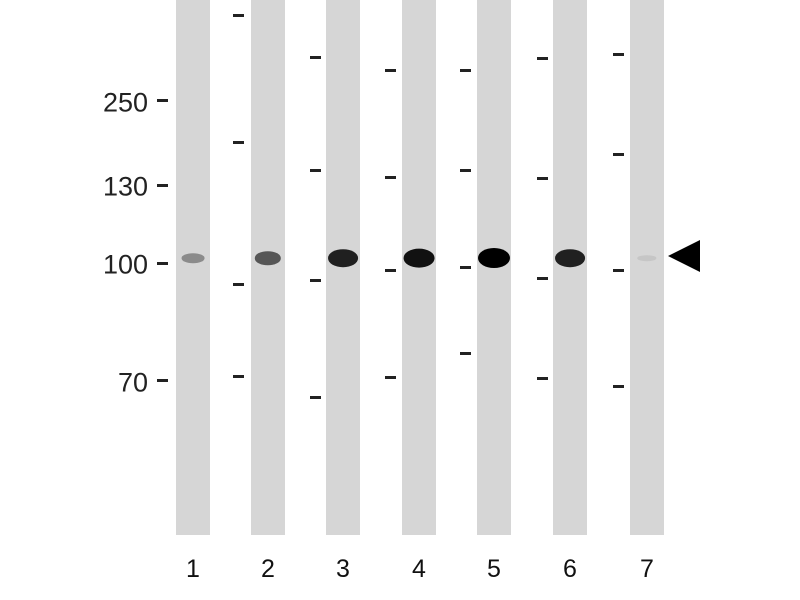 The width and height of the screenshot is (800, 600). What do you see at coordinates (125, 102) in the screenshot?
I see `mw-label-250: 250` at bounding box center [125, 102].